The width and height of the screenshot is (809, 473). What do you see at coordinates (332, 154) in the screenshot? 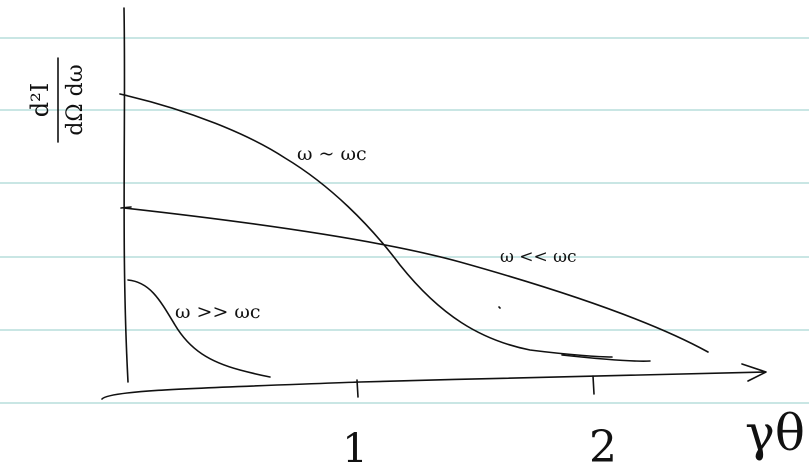
I see `curve-label: ω ~ ωc` at bounding box center [332, 154].